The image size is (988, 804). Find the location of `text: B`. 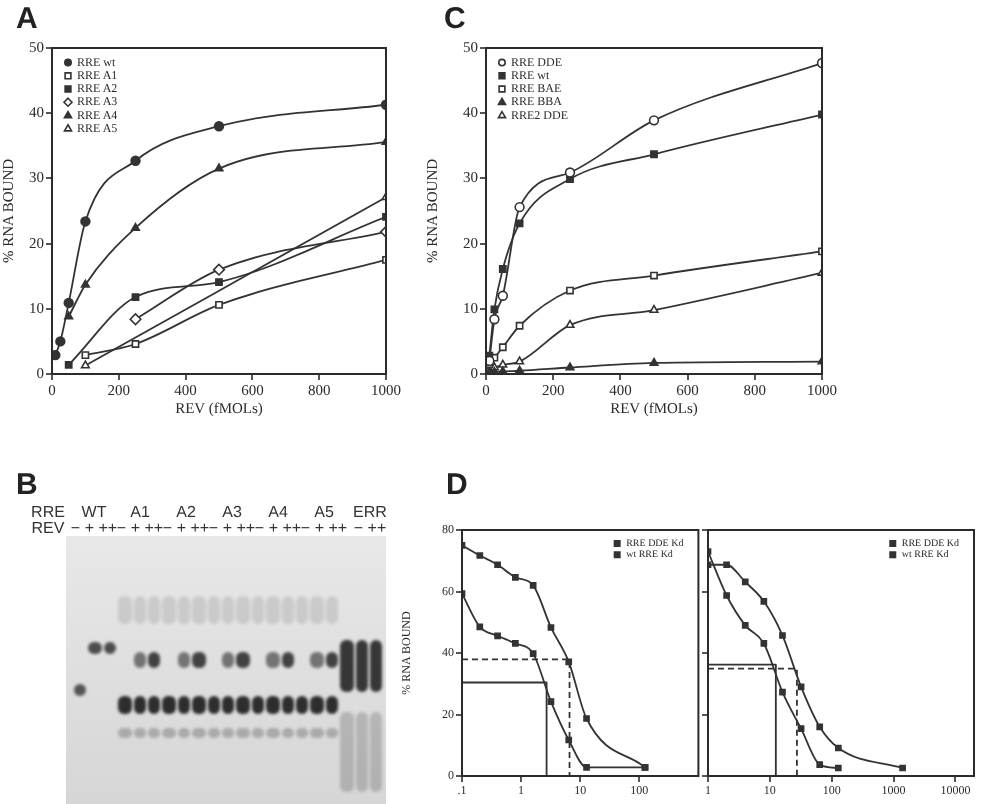

text: B is located at coordinates (27, 485).